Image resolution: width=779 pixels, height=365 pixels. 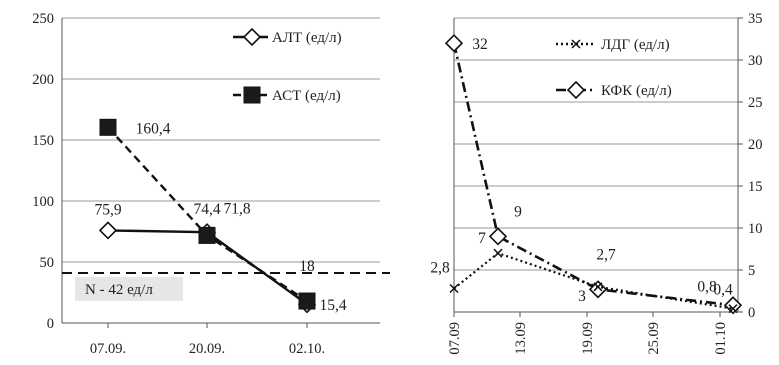 What do you see at coordinates (482, 238) in the screenshot?
I see `data-label: 7` at bounding box center [482, 238].